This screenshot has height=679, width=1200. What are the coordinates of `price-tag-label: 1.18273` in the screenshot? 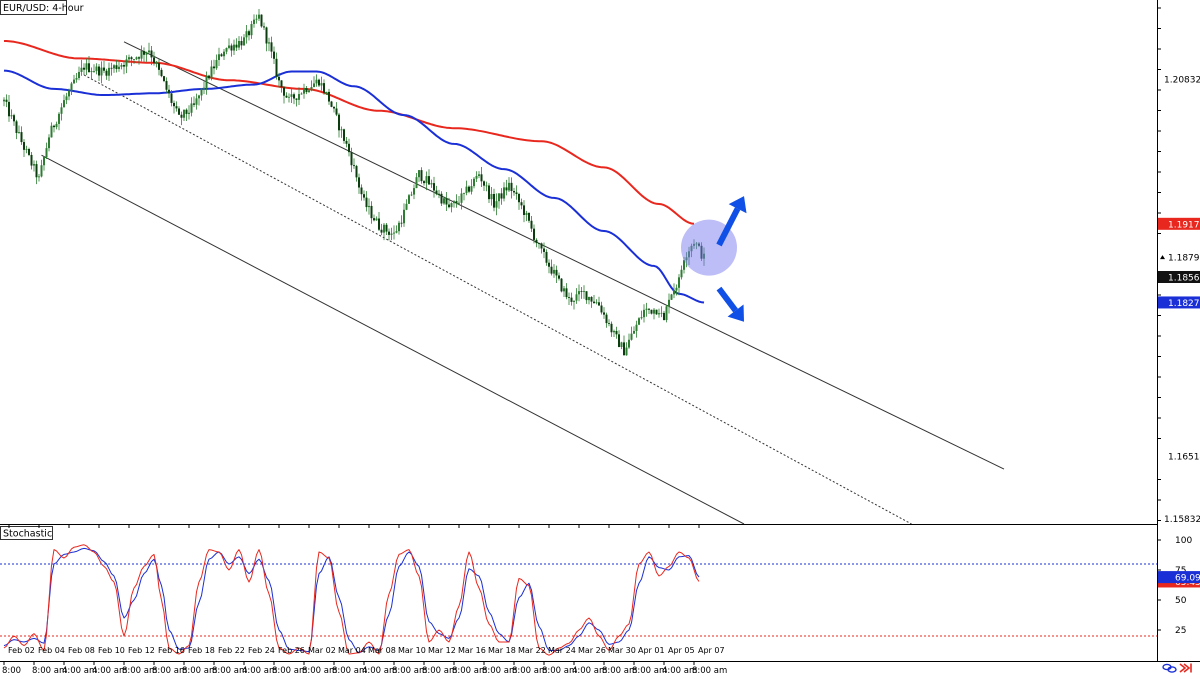 It's located at (1184, 304).